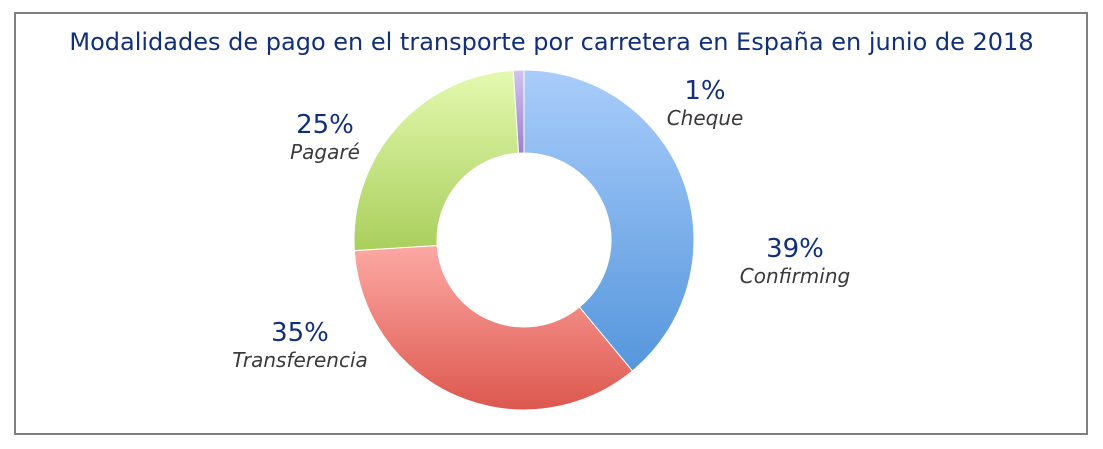 This screenshot has height=449, width=1103. Describe the element at coordinates (795, 276) in the screenshot. I see `category-label-confirming: Confirming` at that location.